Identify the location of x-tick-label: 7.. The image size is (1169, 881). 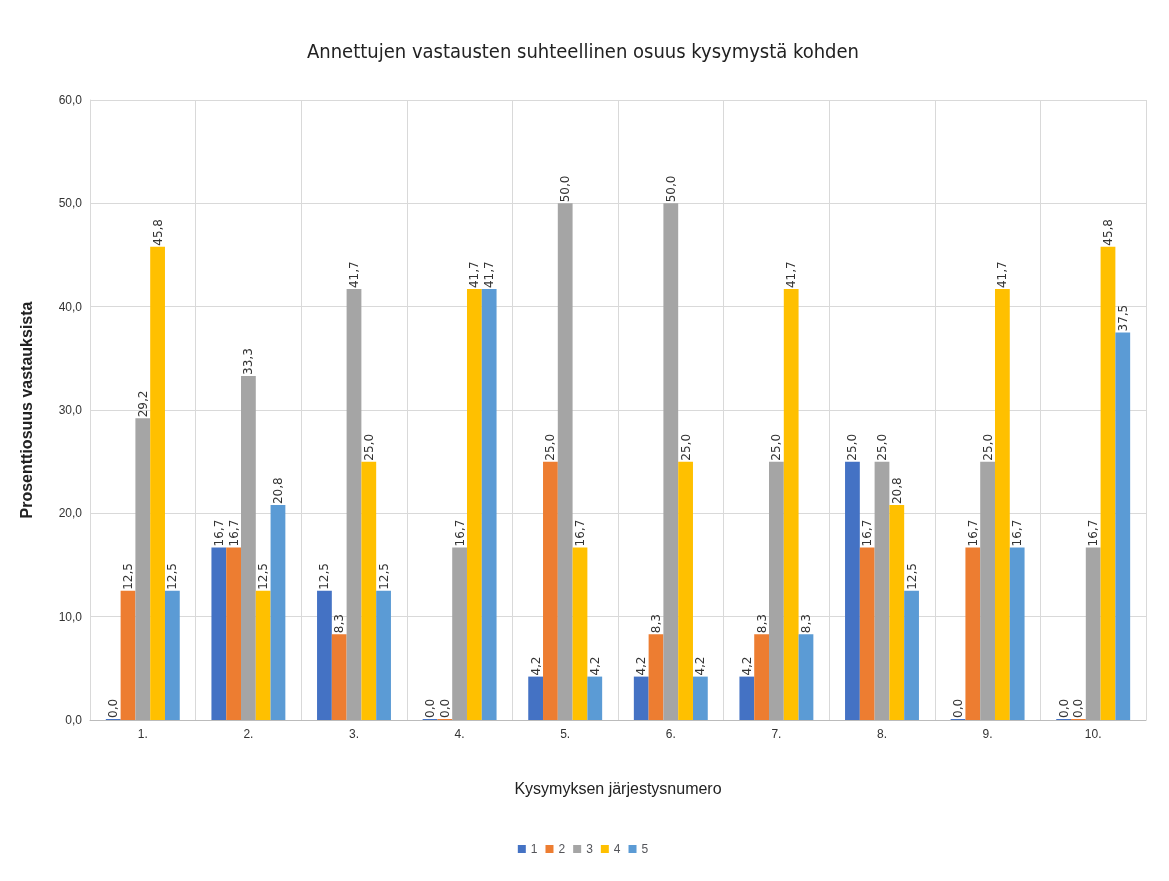
(776, 734).